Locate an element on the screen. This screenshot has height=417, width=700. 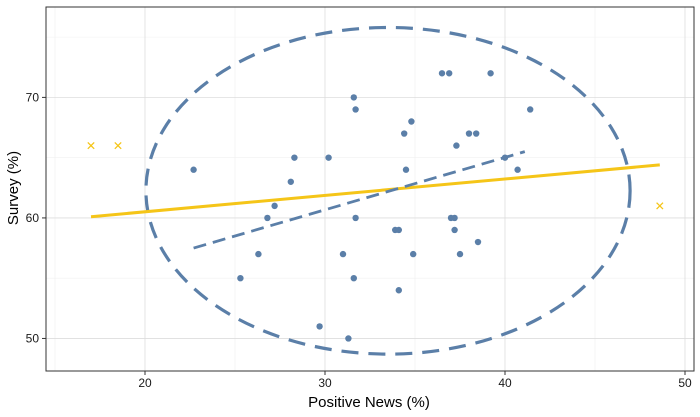
y-tick-label: 50 is located at coordinates (33, 338).